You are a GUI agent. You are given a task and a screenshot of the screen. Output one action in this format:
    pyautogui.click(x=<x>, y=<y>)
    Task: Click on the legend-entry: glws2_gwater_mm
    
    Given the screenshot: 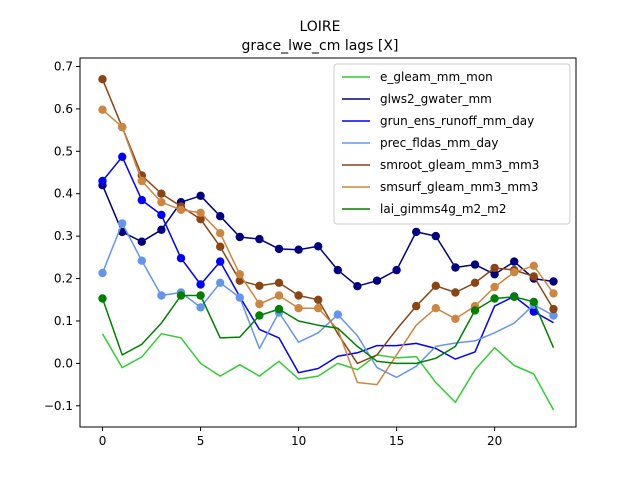 What is the action you would take?
    pyautogui.click(x=417, y=99)
    